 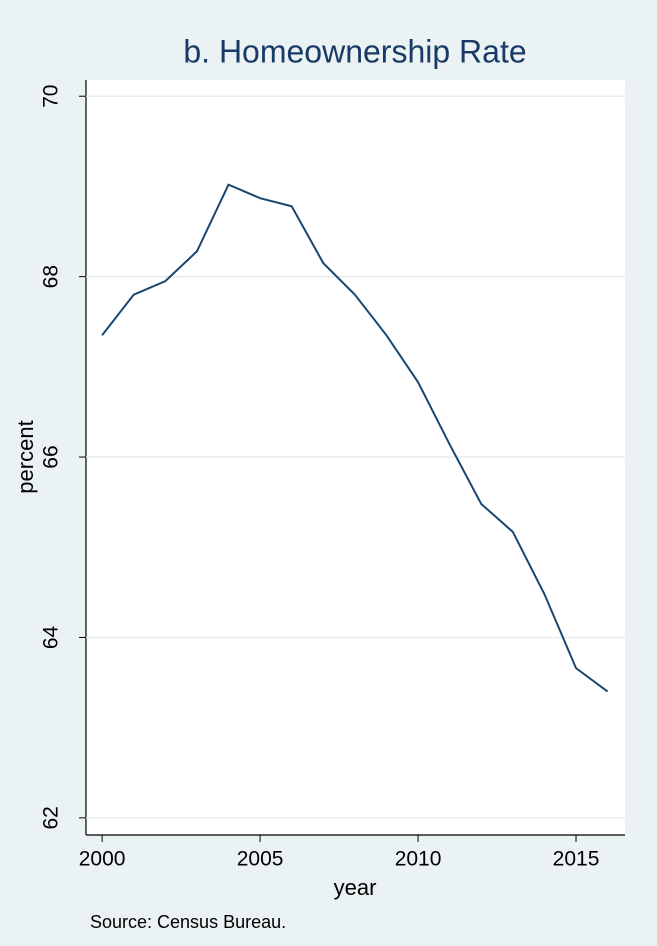 What do you see at coordinates (51, 456) in the screenshot?
I see `y-tick-label: 66` at bounding box center [51, 456].